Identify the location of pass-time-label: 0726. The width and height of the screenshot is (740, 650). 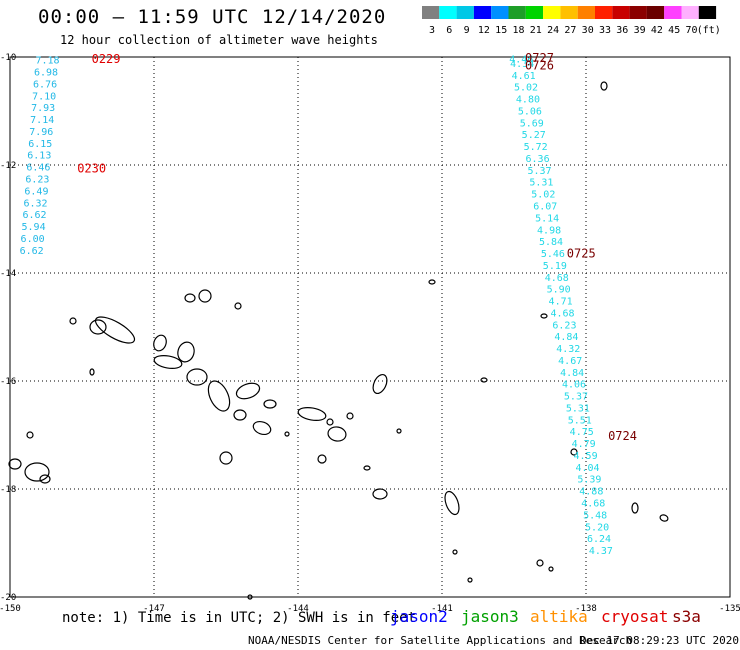
(539, 66).